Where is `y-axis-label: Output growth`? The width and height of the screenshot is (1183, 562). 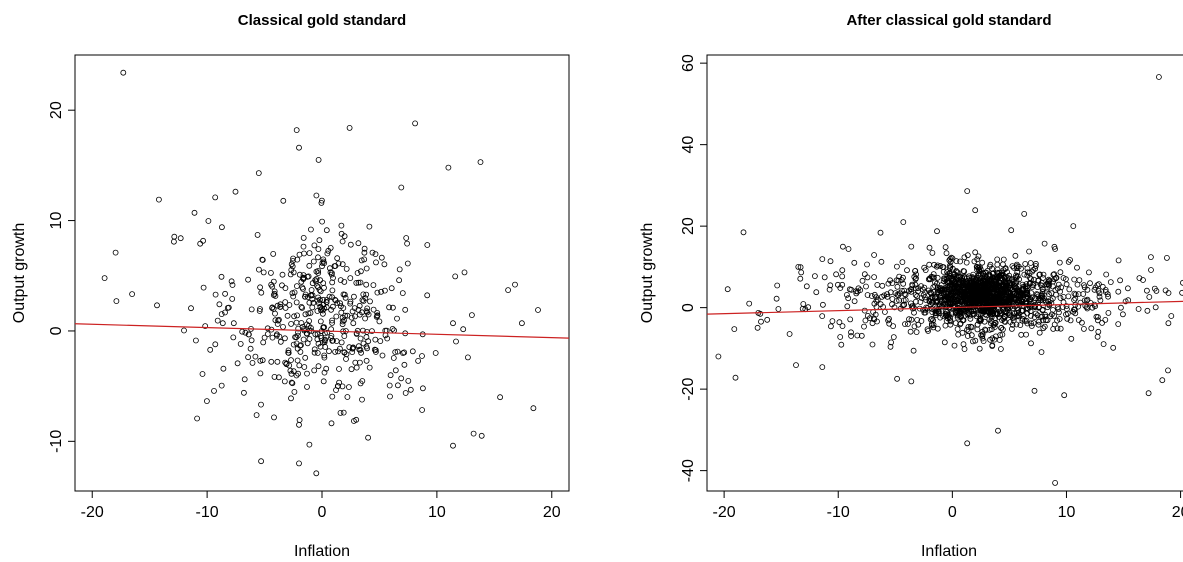
y-axis-label: Output growth is located at coordinates (647, 273).